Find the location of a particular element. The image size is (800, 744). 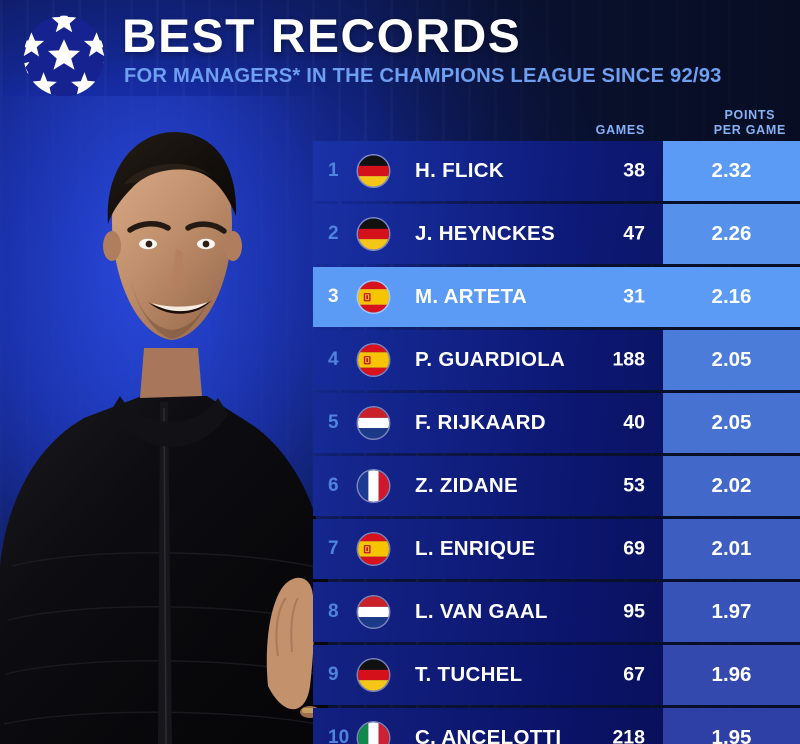

row-manager-name: H. FLICK is located at coordinates (459, 170).